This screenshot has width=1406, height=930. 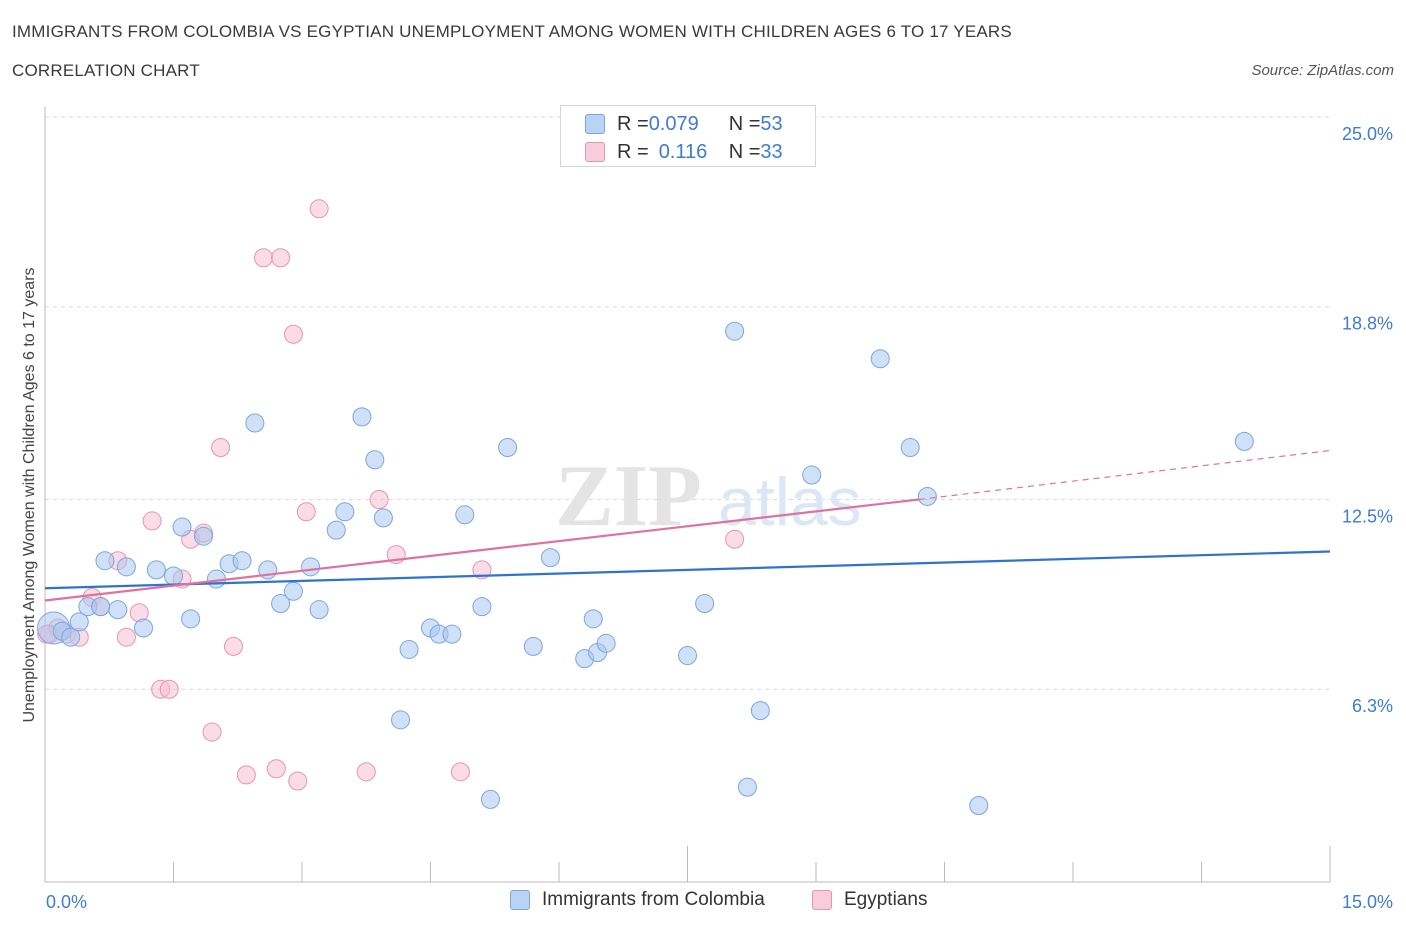 I want to click on legend-row-colombia: R = 0.079 N = 53, so click(x=684, y=124).